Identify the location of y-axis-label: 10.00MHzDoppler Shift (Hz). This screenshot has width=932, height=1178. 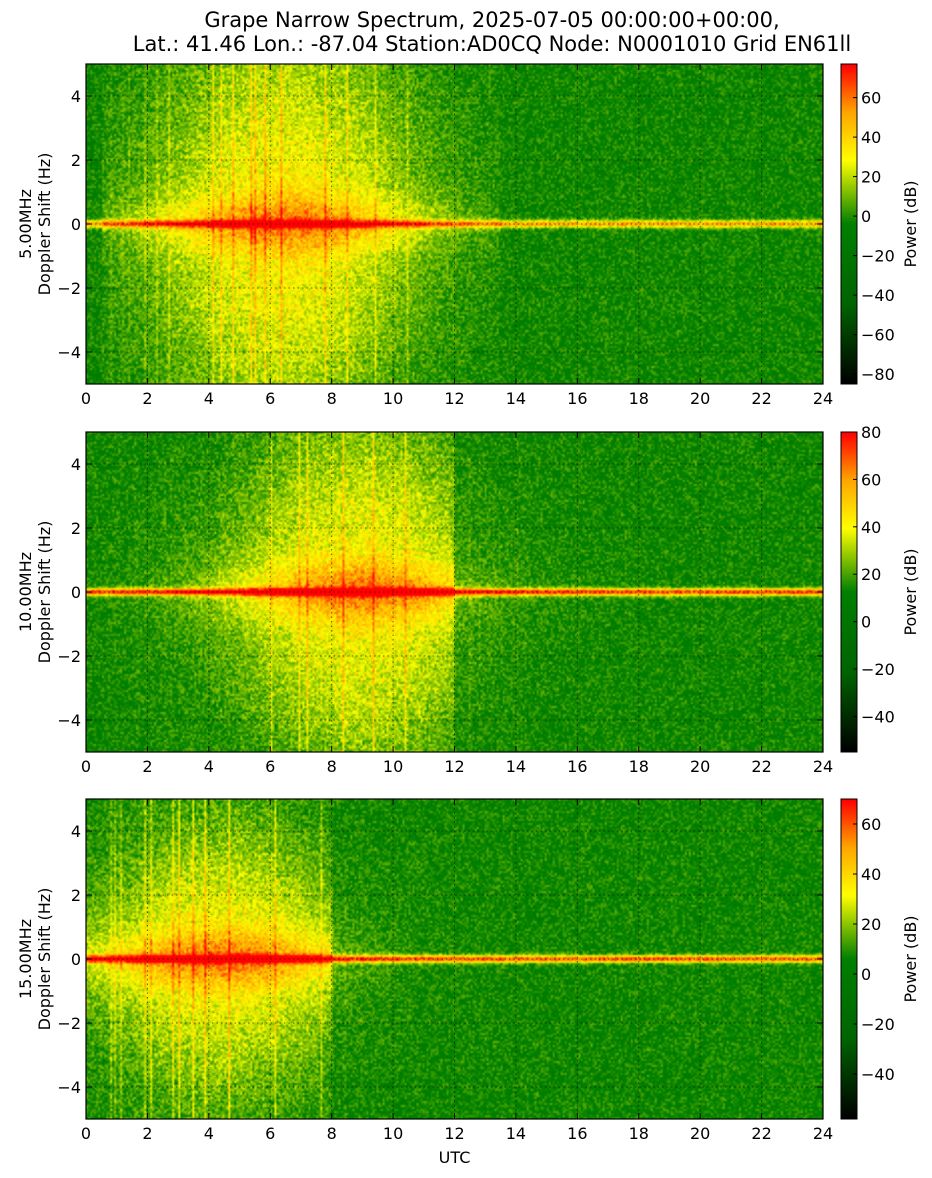
(35, 592).